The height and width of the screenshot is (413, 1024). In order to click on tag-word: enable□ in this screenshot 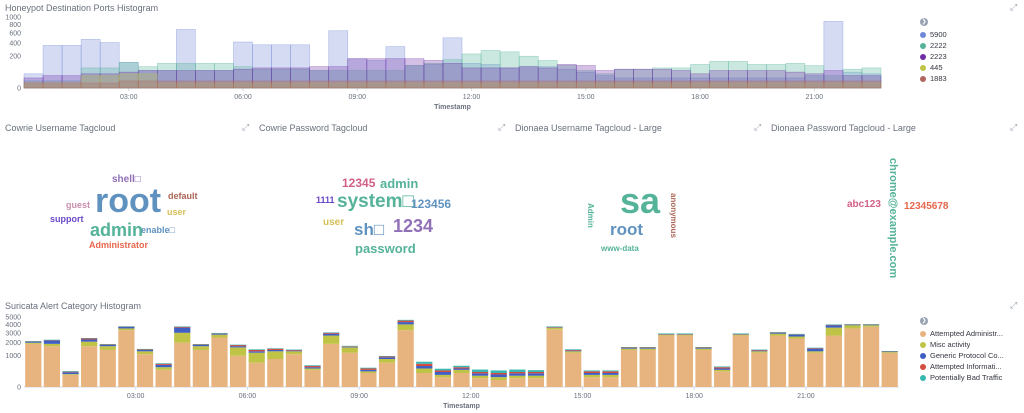, I will do `click(158, 230)`.